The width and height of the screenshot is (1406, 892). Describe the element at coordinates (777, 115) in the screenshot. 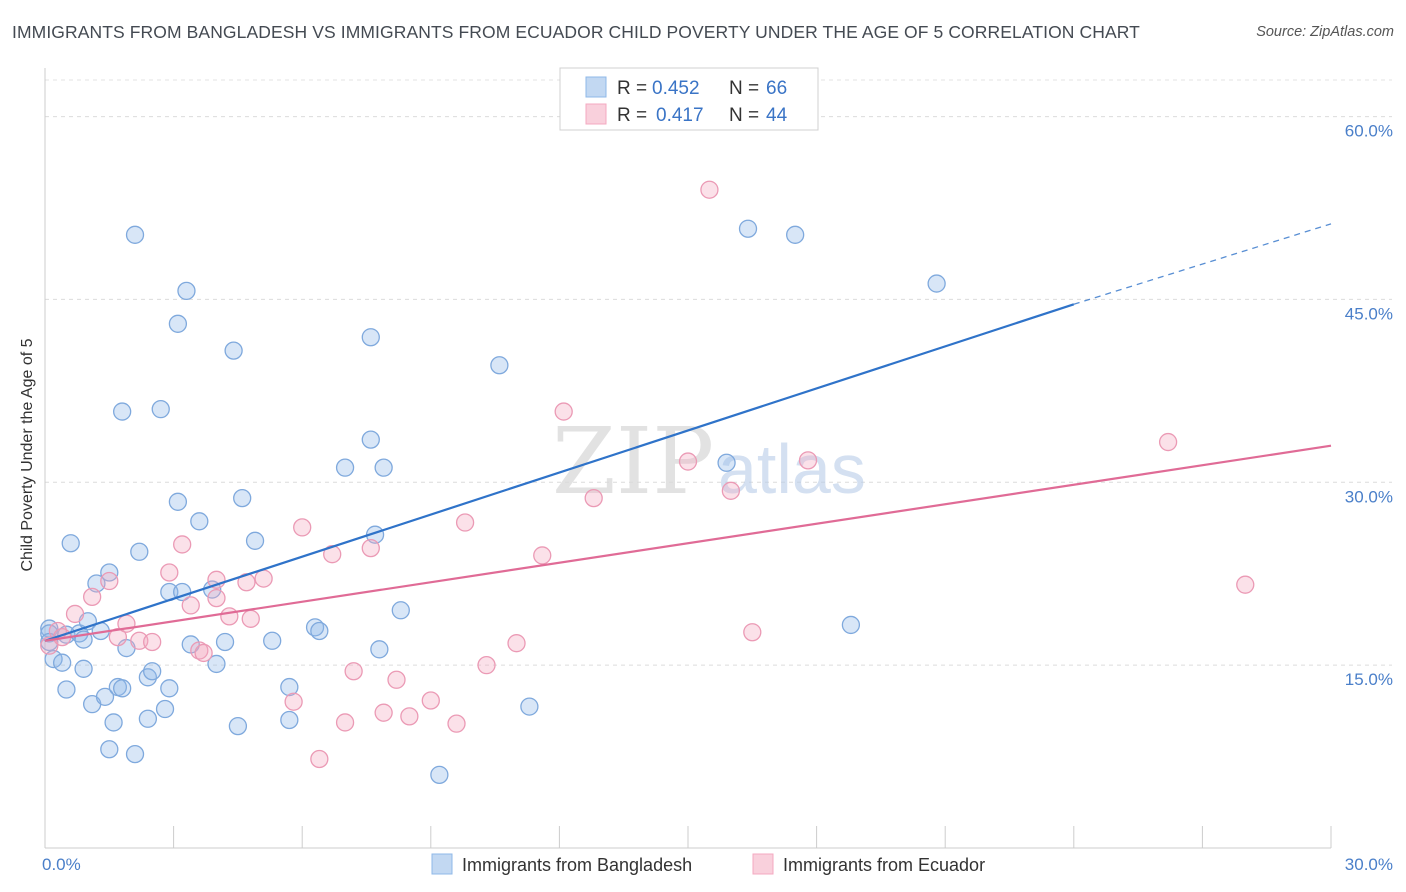

I see `legend-n-value: 44` at that location.